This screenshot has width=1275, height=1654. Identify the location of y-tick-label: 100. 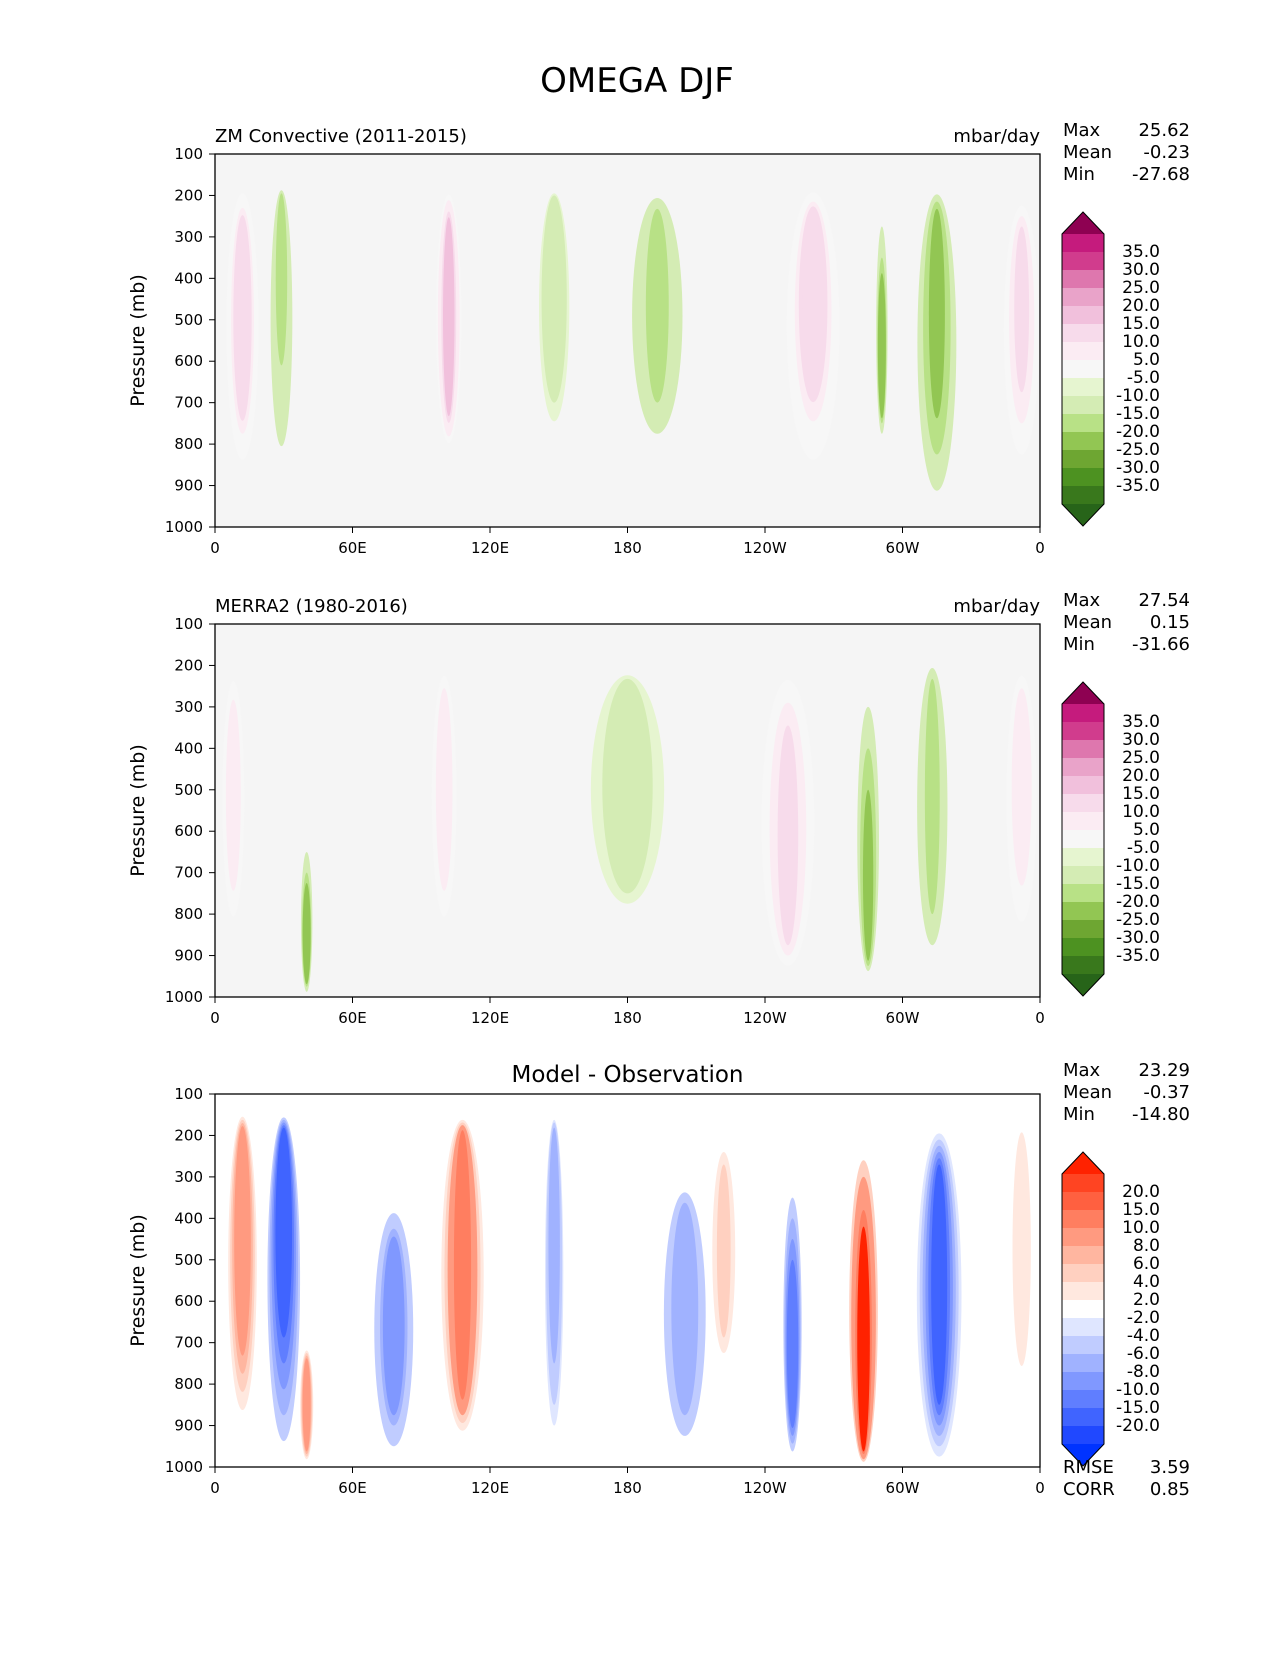
(188, 154).